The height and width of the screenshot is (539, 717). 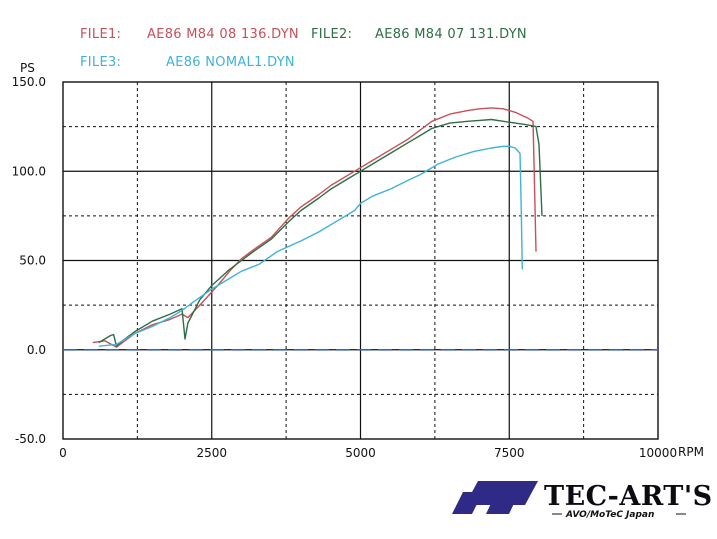 I want to click on logo-text: TEC-ART'S, so click(x=628, y=496).